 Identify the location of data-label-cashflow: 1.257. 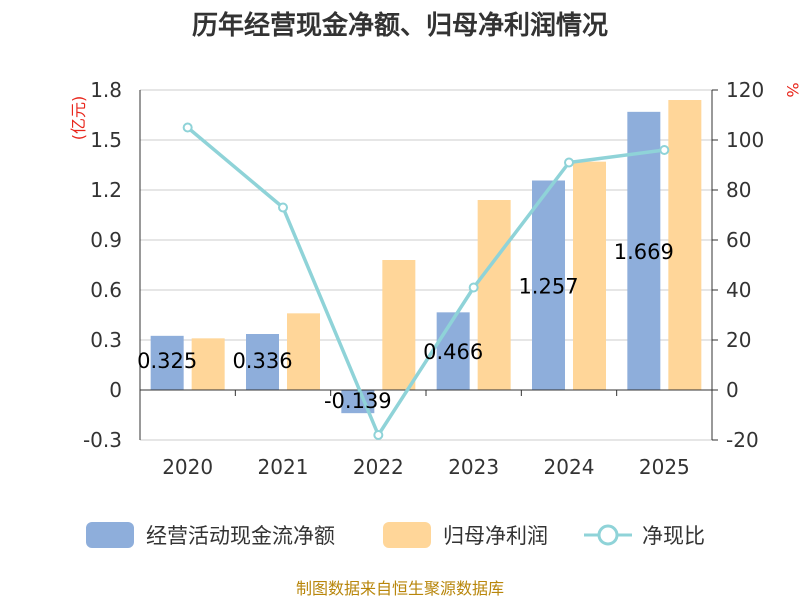
(548, 286).